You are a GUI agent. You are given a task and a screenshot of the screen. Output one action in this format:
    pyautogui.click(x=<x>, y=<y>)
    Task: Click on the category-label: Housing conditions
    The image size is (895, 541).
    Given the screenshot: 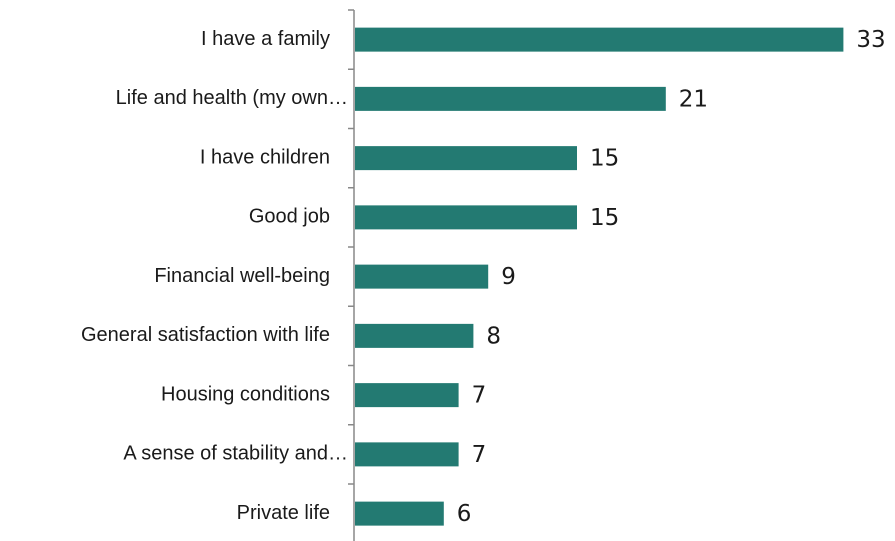 What is the action you would take?
    pyautogui.click(x=245, y=394)
    